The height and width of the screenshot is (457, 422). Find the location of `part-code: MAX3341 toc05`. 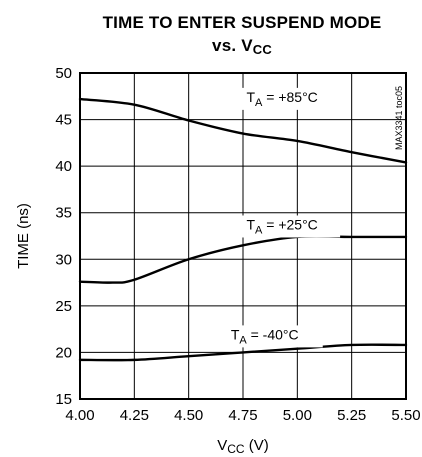

part-code: MAX3341 toc05 is located at coordinates (399, 118).